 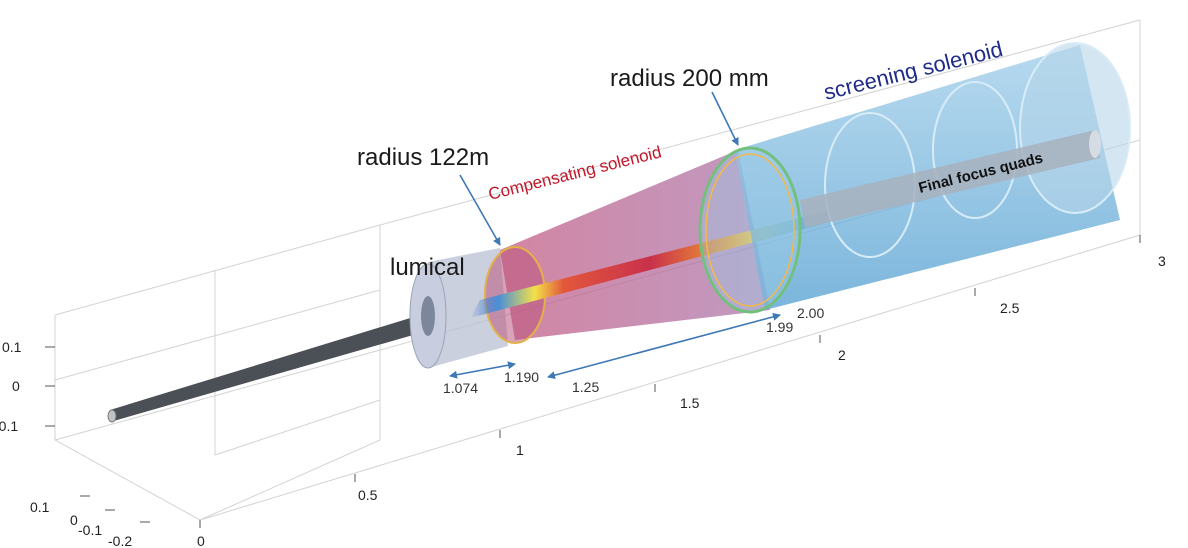 What do you see at coordinates (810, 313) in the screenshot?
I see `distance-label-200: 2.00` at bounding box center [810, 313].